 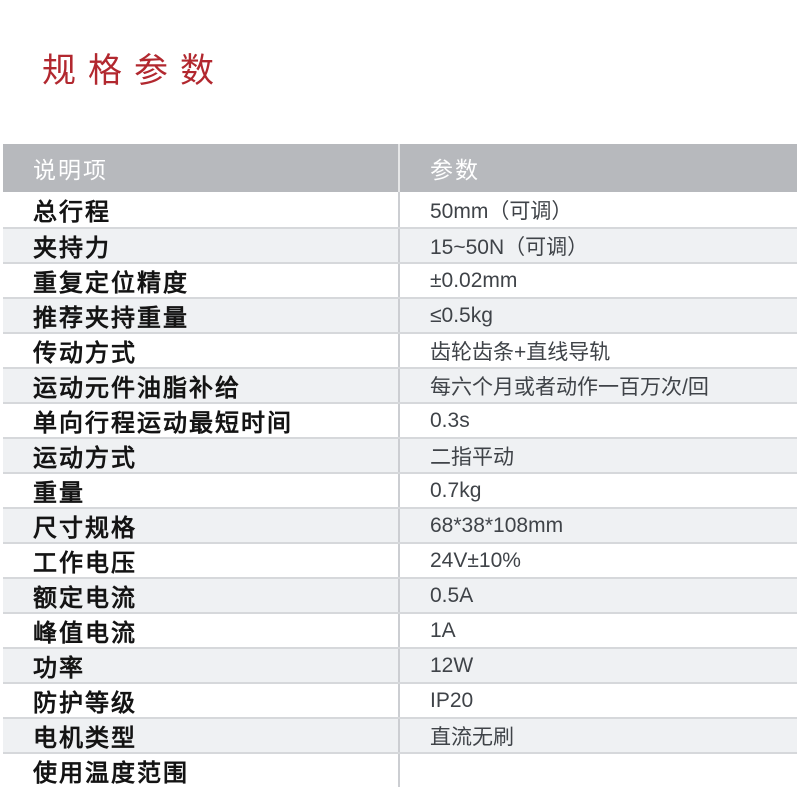 What do you see at coordinates (474, 280) in the screenshot?
I see `spec-value-cell: ±0.02mm` at bounding box center [474, 280].